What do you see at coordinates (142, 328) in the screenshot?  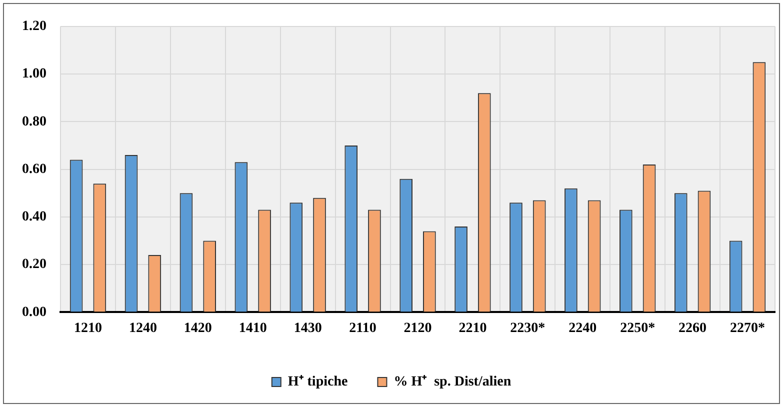 I see `x-tick-label: 1240` at bounding box center [142, 328].